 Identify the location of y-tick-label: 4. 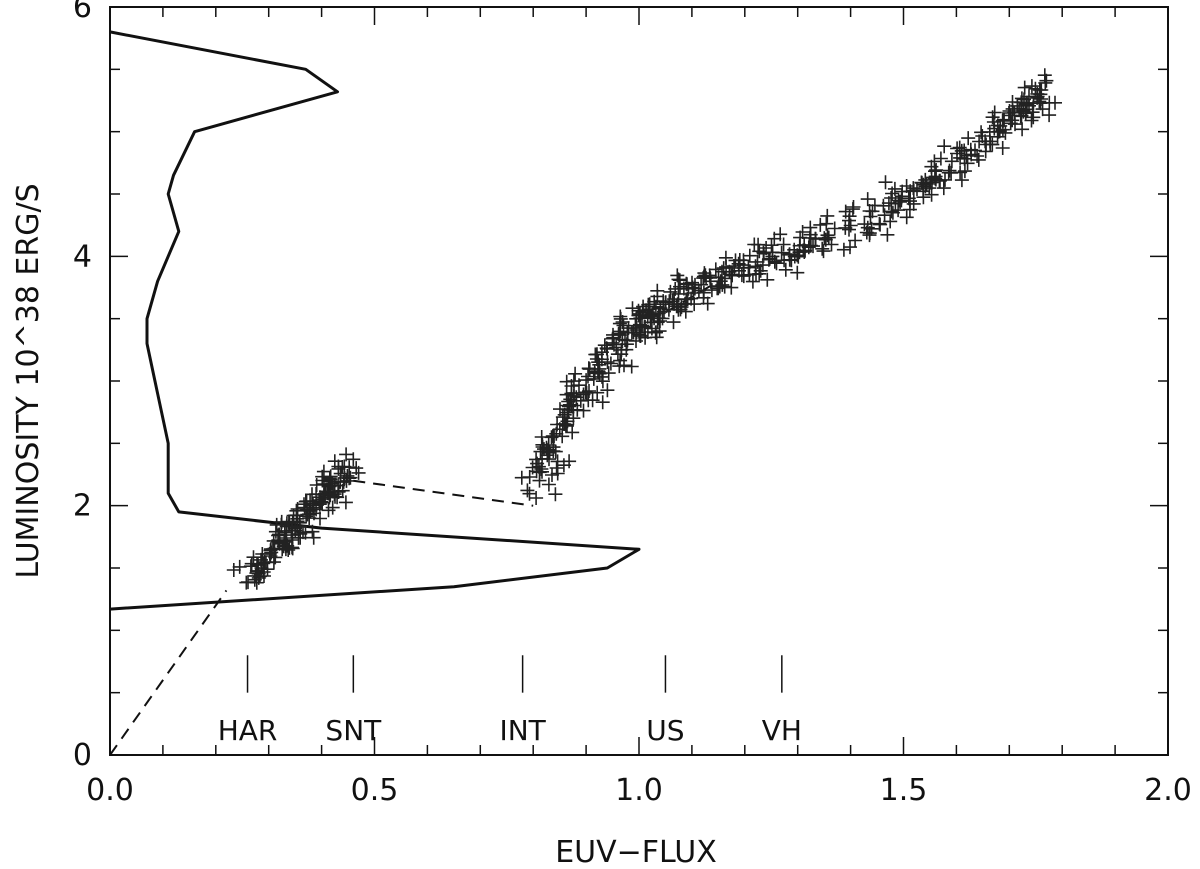
(82, 256).